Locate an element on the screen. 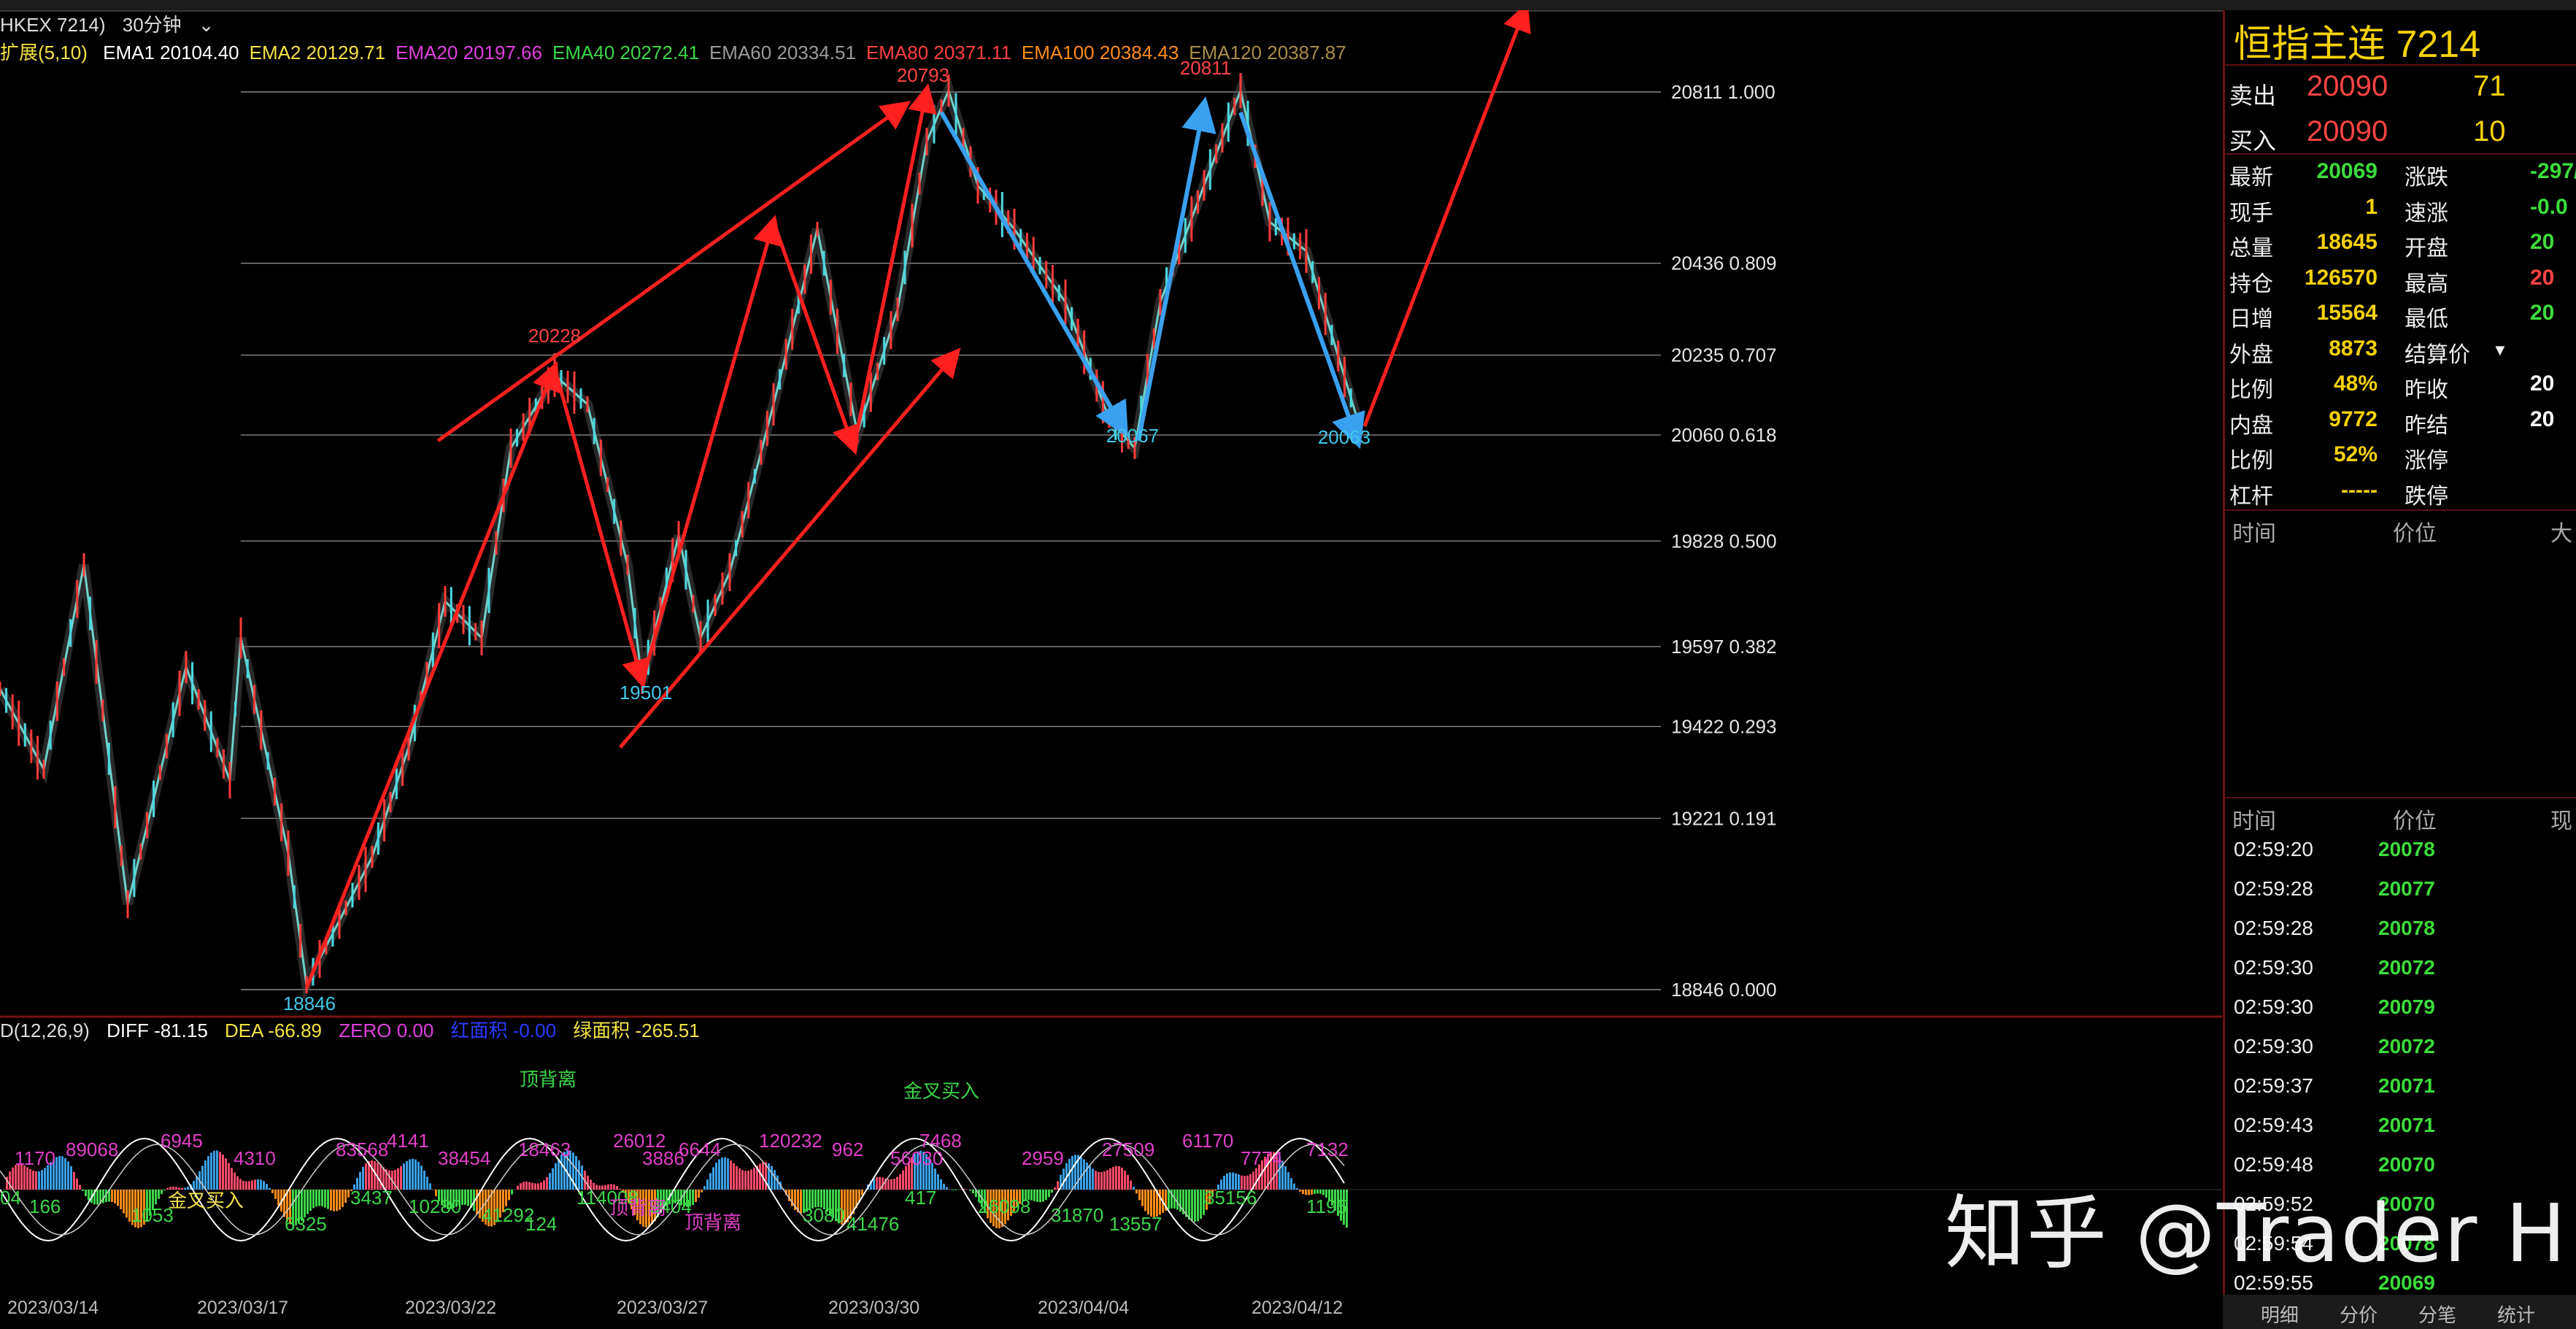  tick-price: 20077 is located at coordinates (2406, 888).